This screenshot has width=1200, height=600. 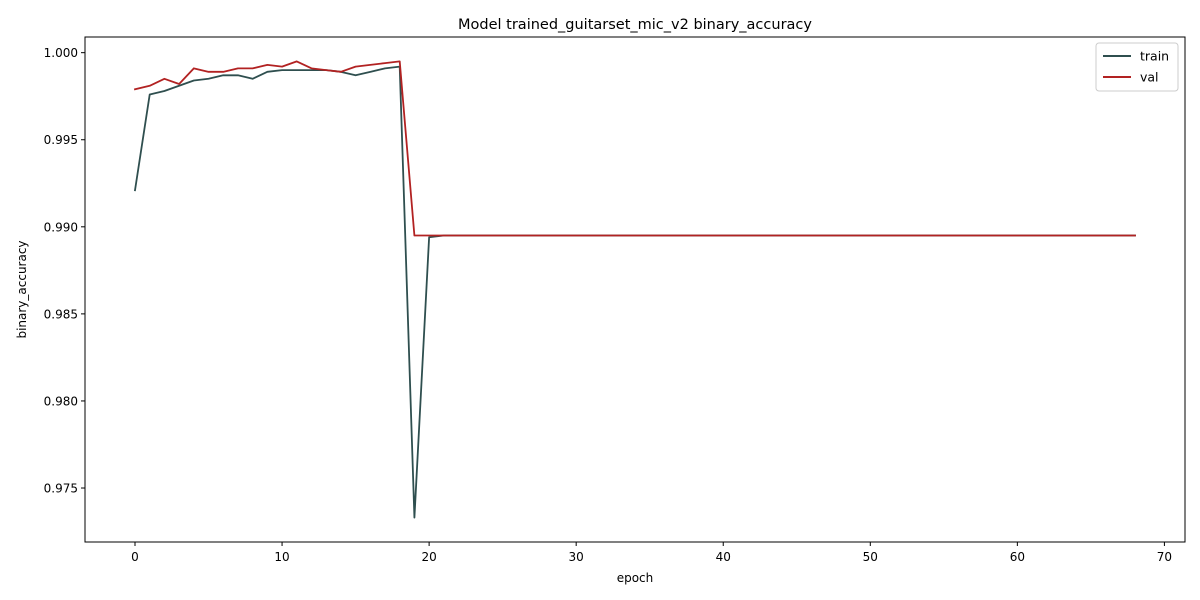 I want to click on x-tick-label: 70, so click(x=1164, y=557).